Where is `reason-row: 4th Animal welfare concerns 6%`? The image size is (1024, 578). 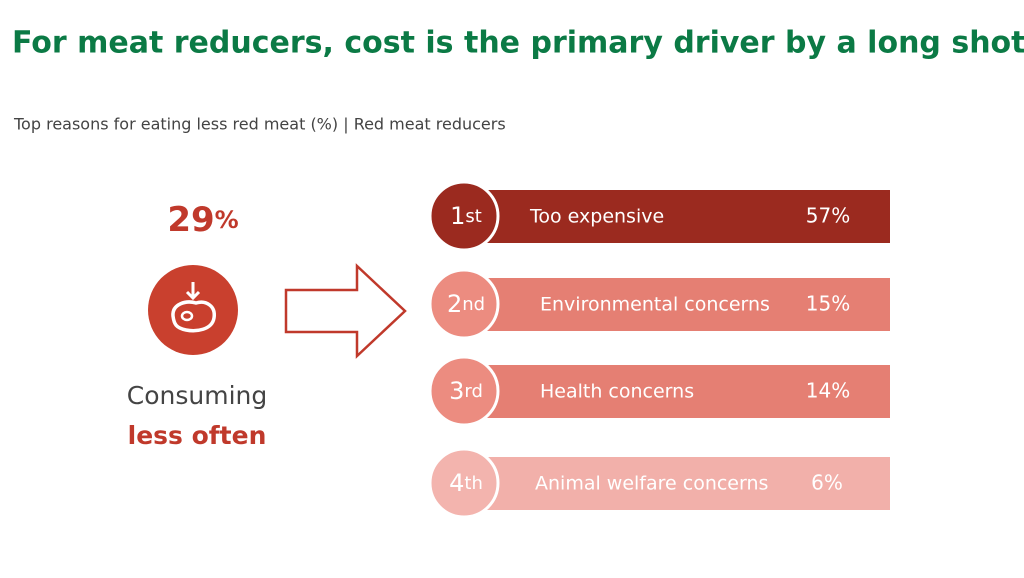 reason-row: 4th Animal welfare concerns 6% is located at coordinates (659, 483).